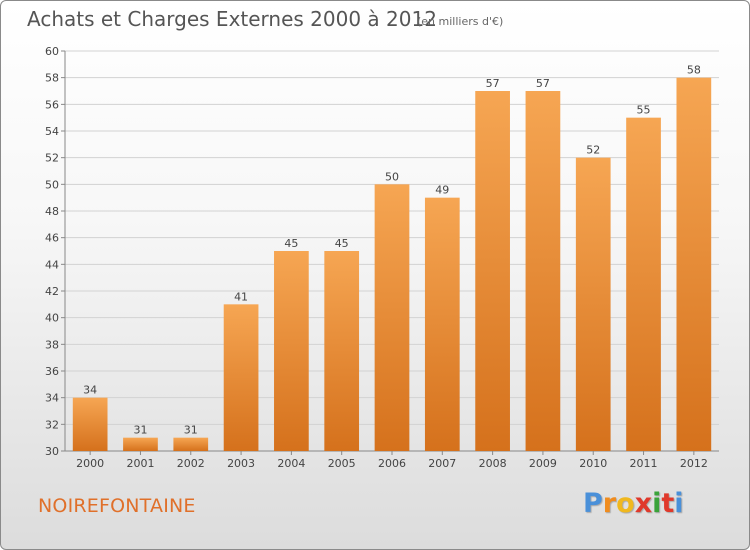 The width and height of the screenshot is (750, 550). What do you see at coordinates (52, 158) in the screenshot?
I see `y-tick-label: 52` at bounding box center [52, 158].